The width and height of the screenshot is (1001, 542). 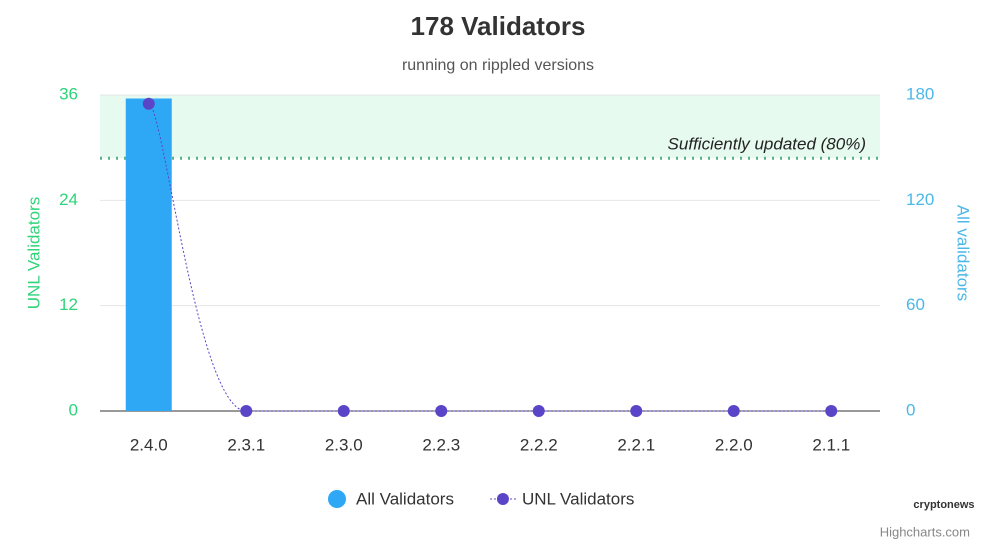 What do you see at coordinates (767, 144) in the screenshot?
I see `annotation: Sufficiently updated (80%)` at bounding box center [767, 144].